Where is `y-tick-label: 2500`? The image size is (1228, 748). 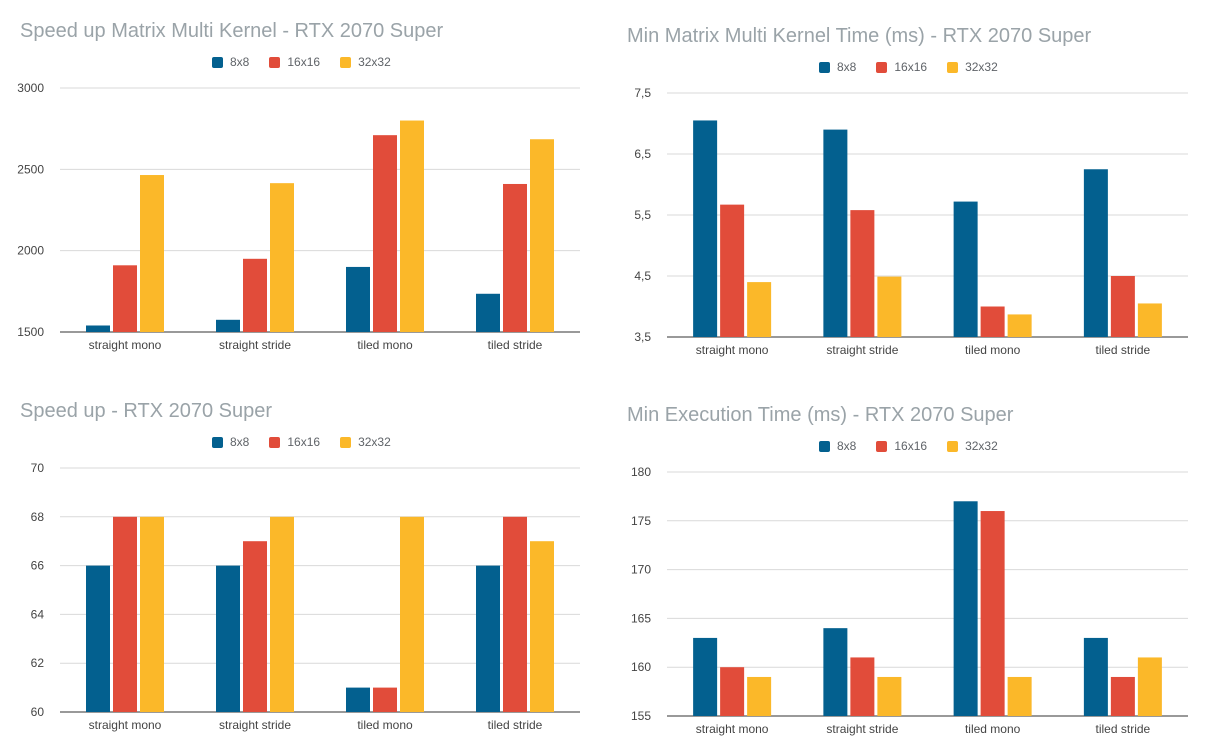
y-tick-label: 2500 is located at coordinates (30, 169).